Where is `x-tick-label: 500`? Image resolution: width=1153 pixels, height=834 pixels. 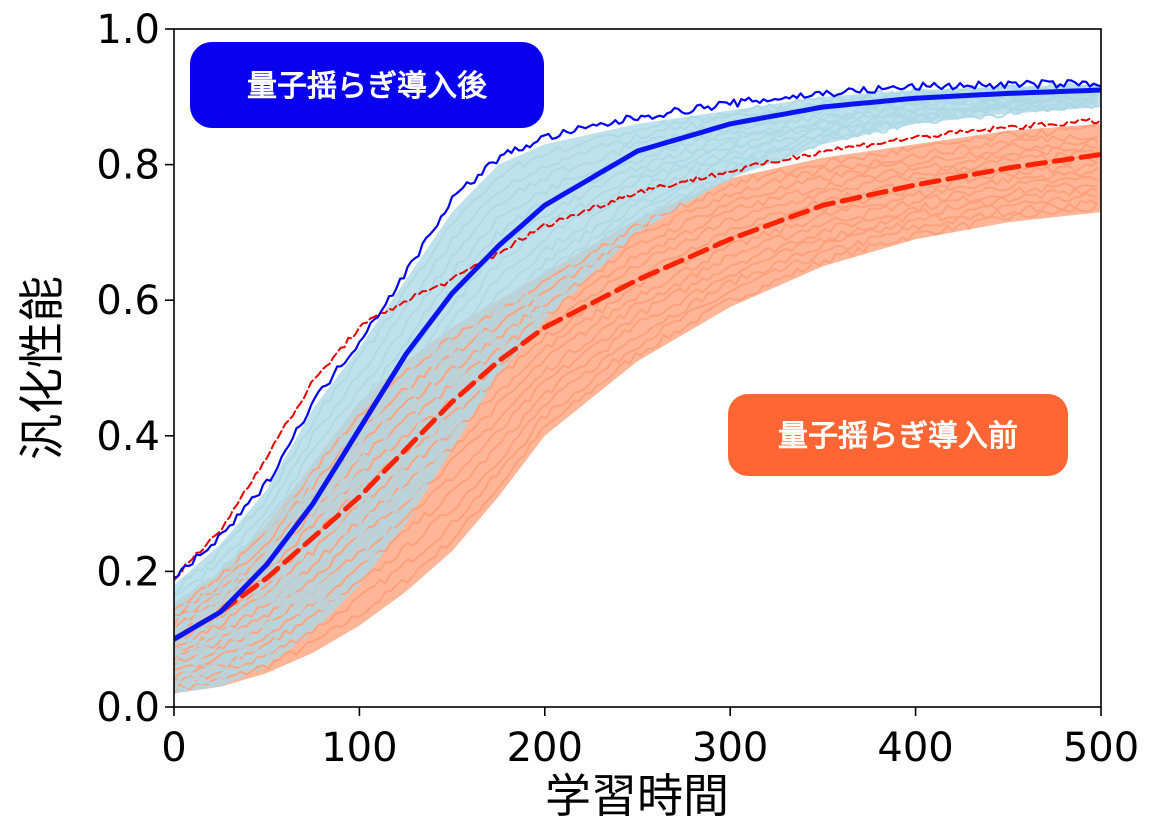
x-tick-label: 500 is located at coordinates (1101, 748).